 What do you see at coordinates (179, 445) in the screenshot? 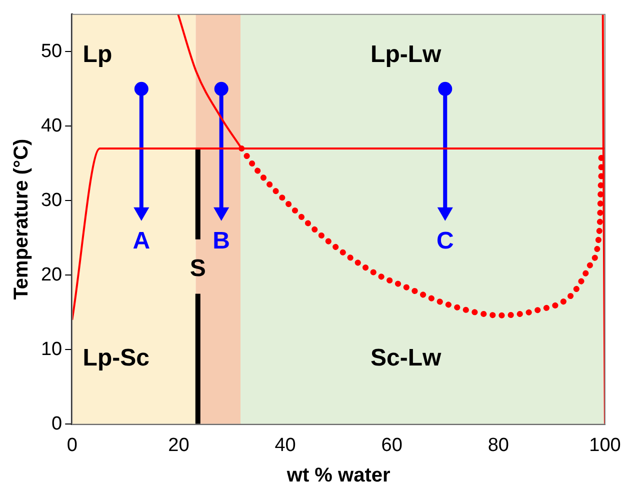
I see `x-tick-label: 20` at bounding box center [179, 445].